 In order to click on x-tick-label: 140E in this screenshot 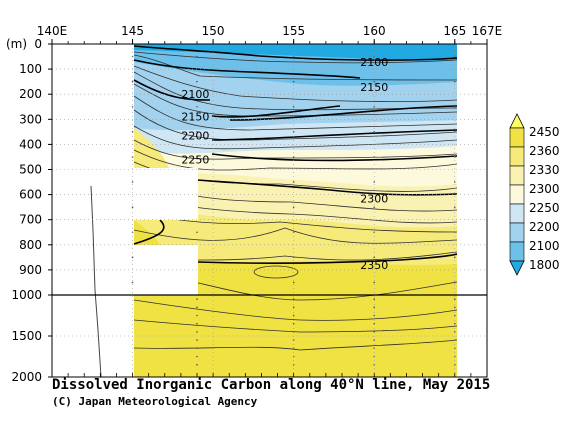, I will do `click(52, 31)`.